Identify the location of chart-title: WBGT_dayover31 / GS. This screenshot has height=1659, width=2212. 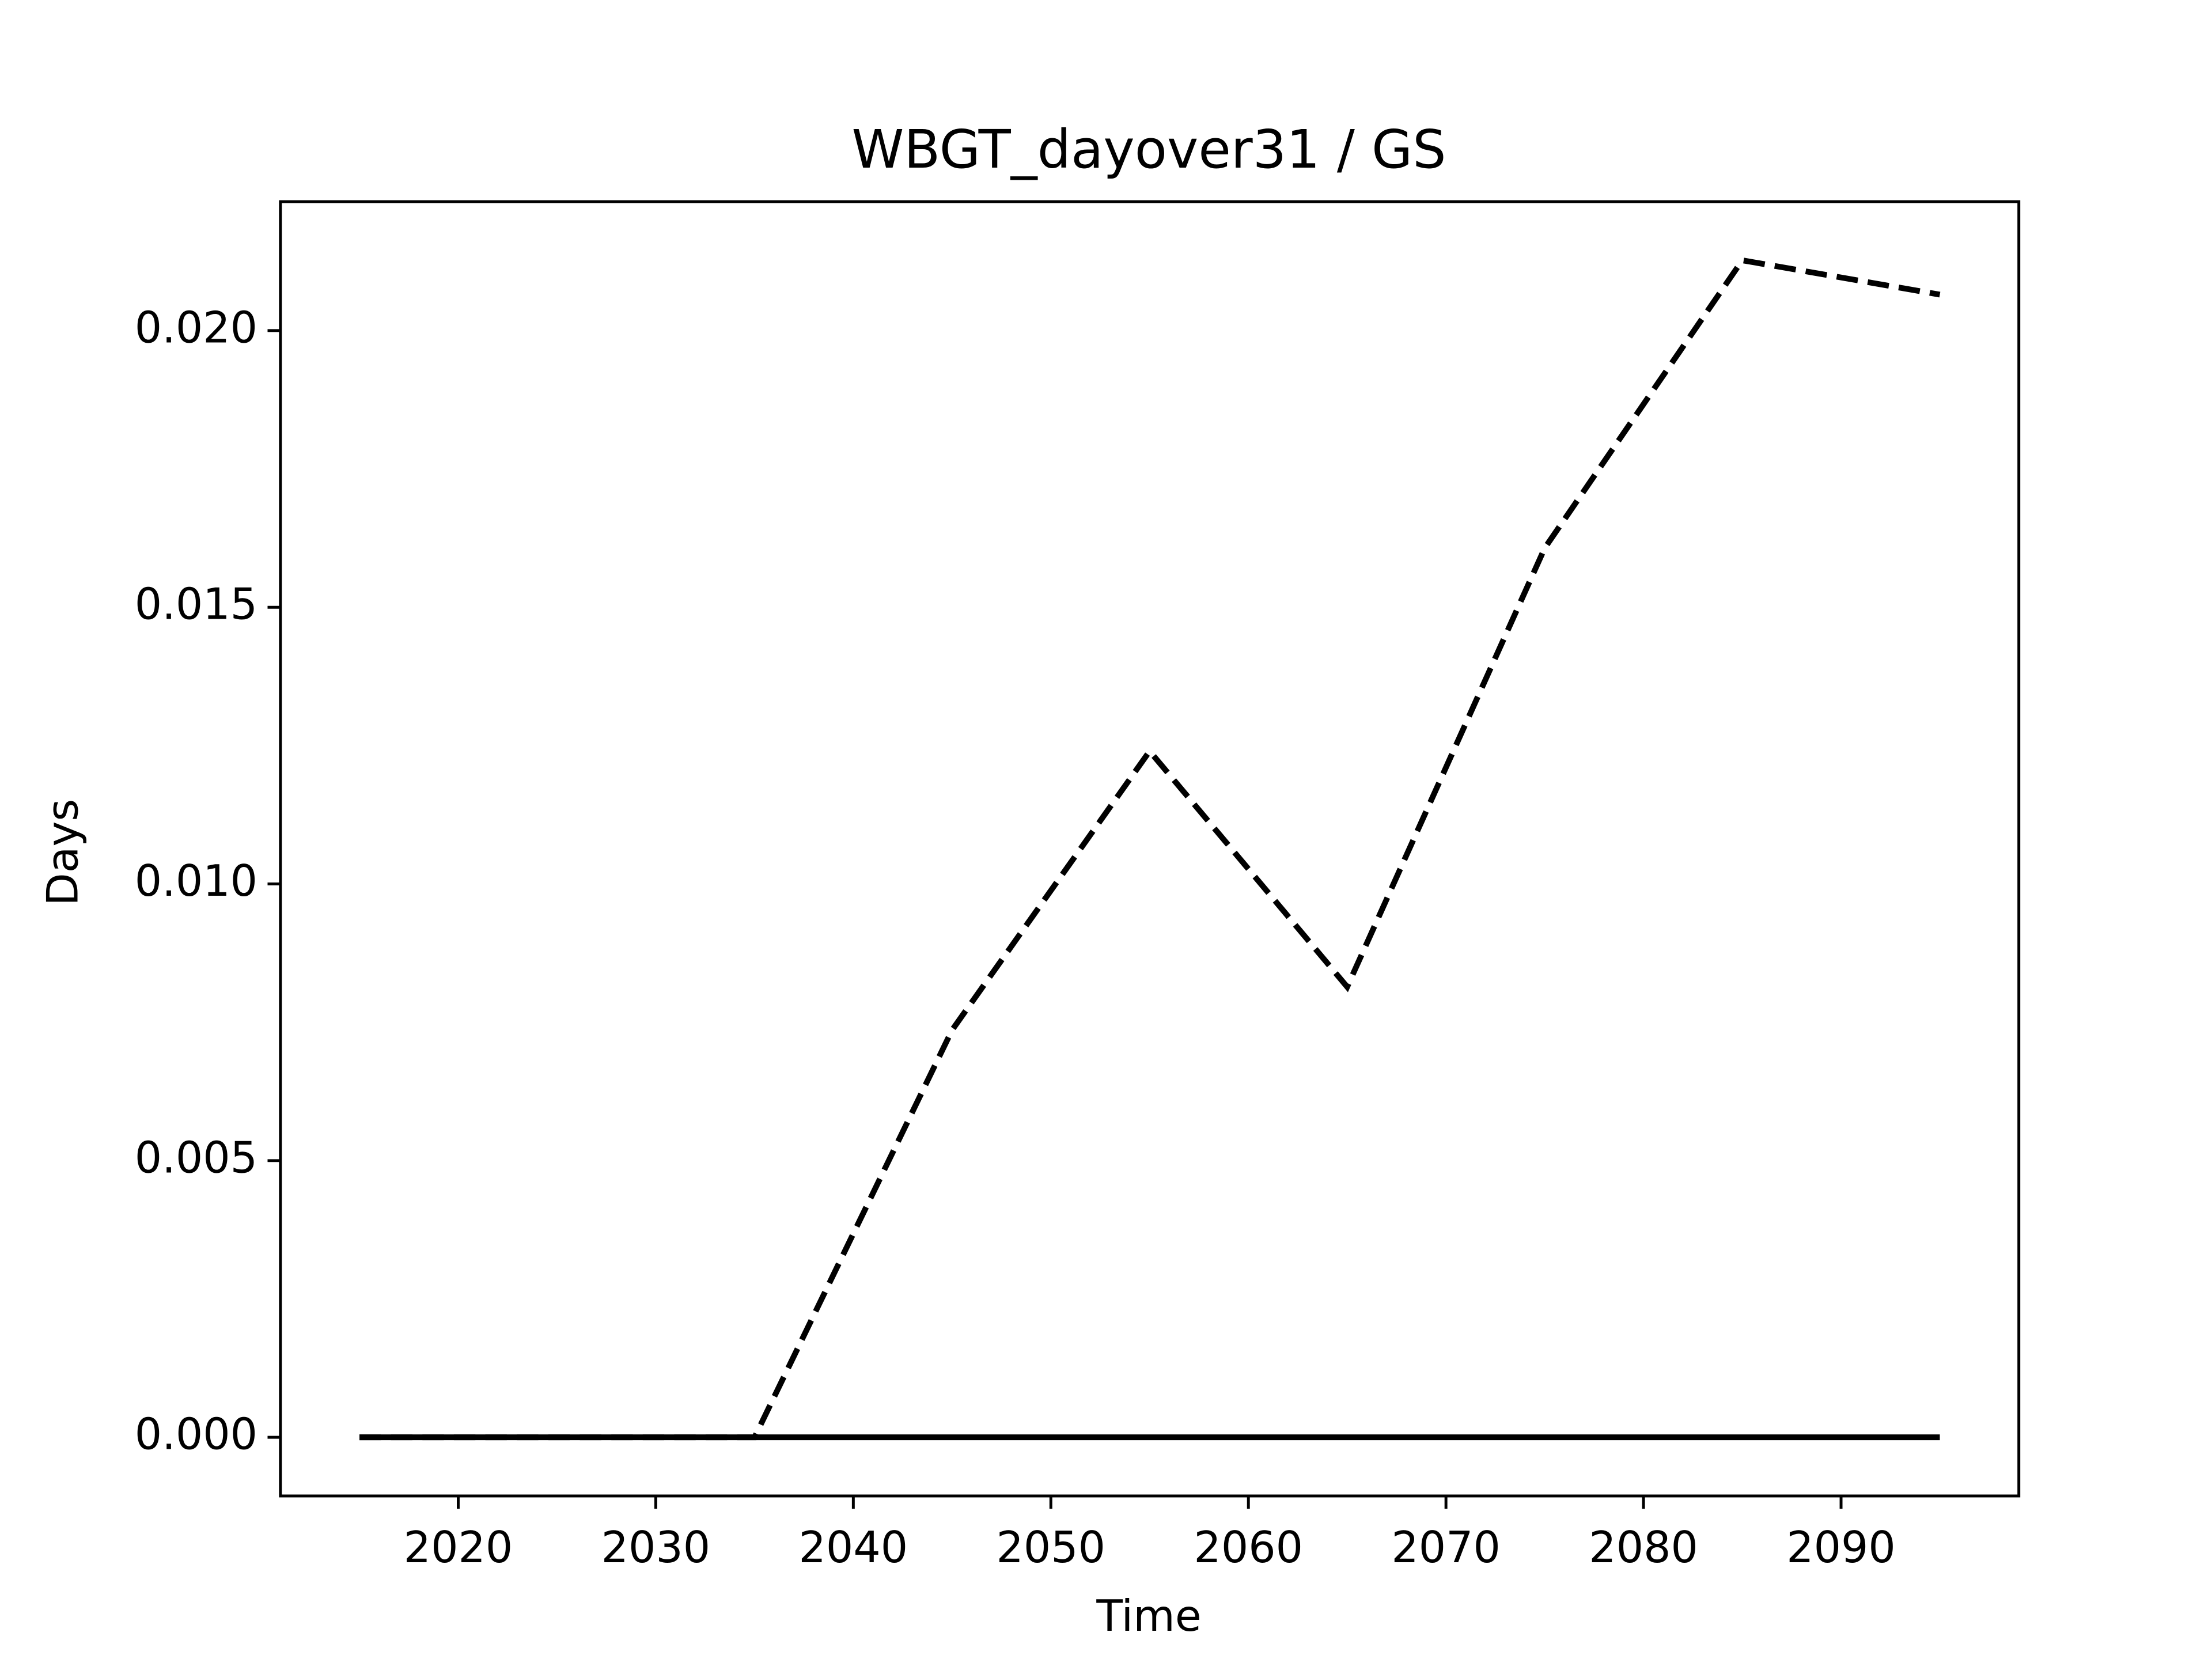
(1148, 149).